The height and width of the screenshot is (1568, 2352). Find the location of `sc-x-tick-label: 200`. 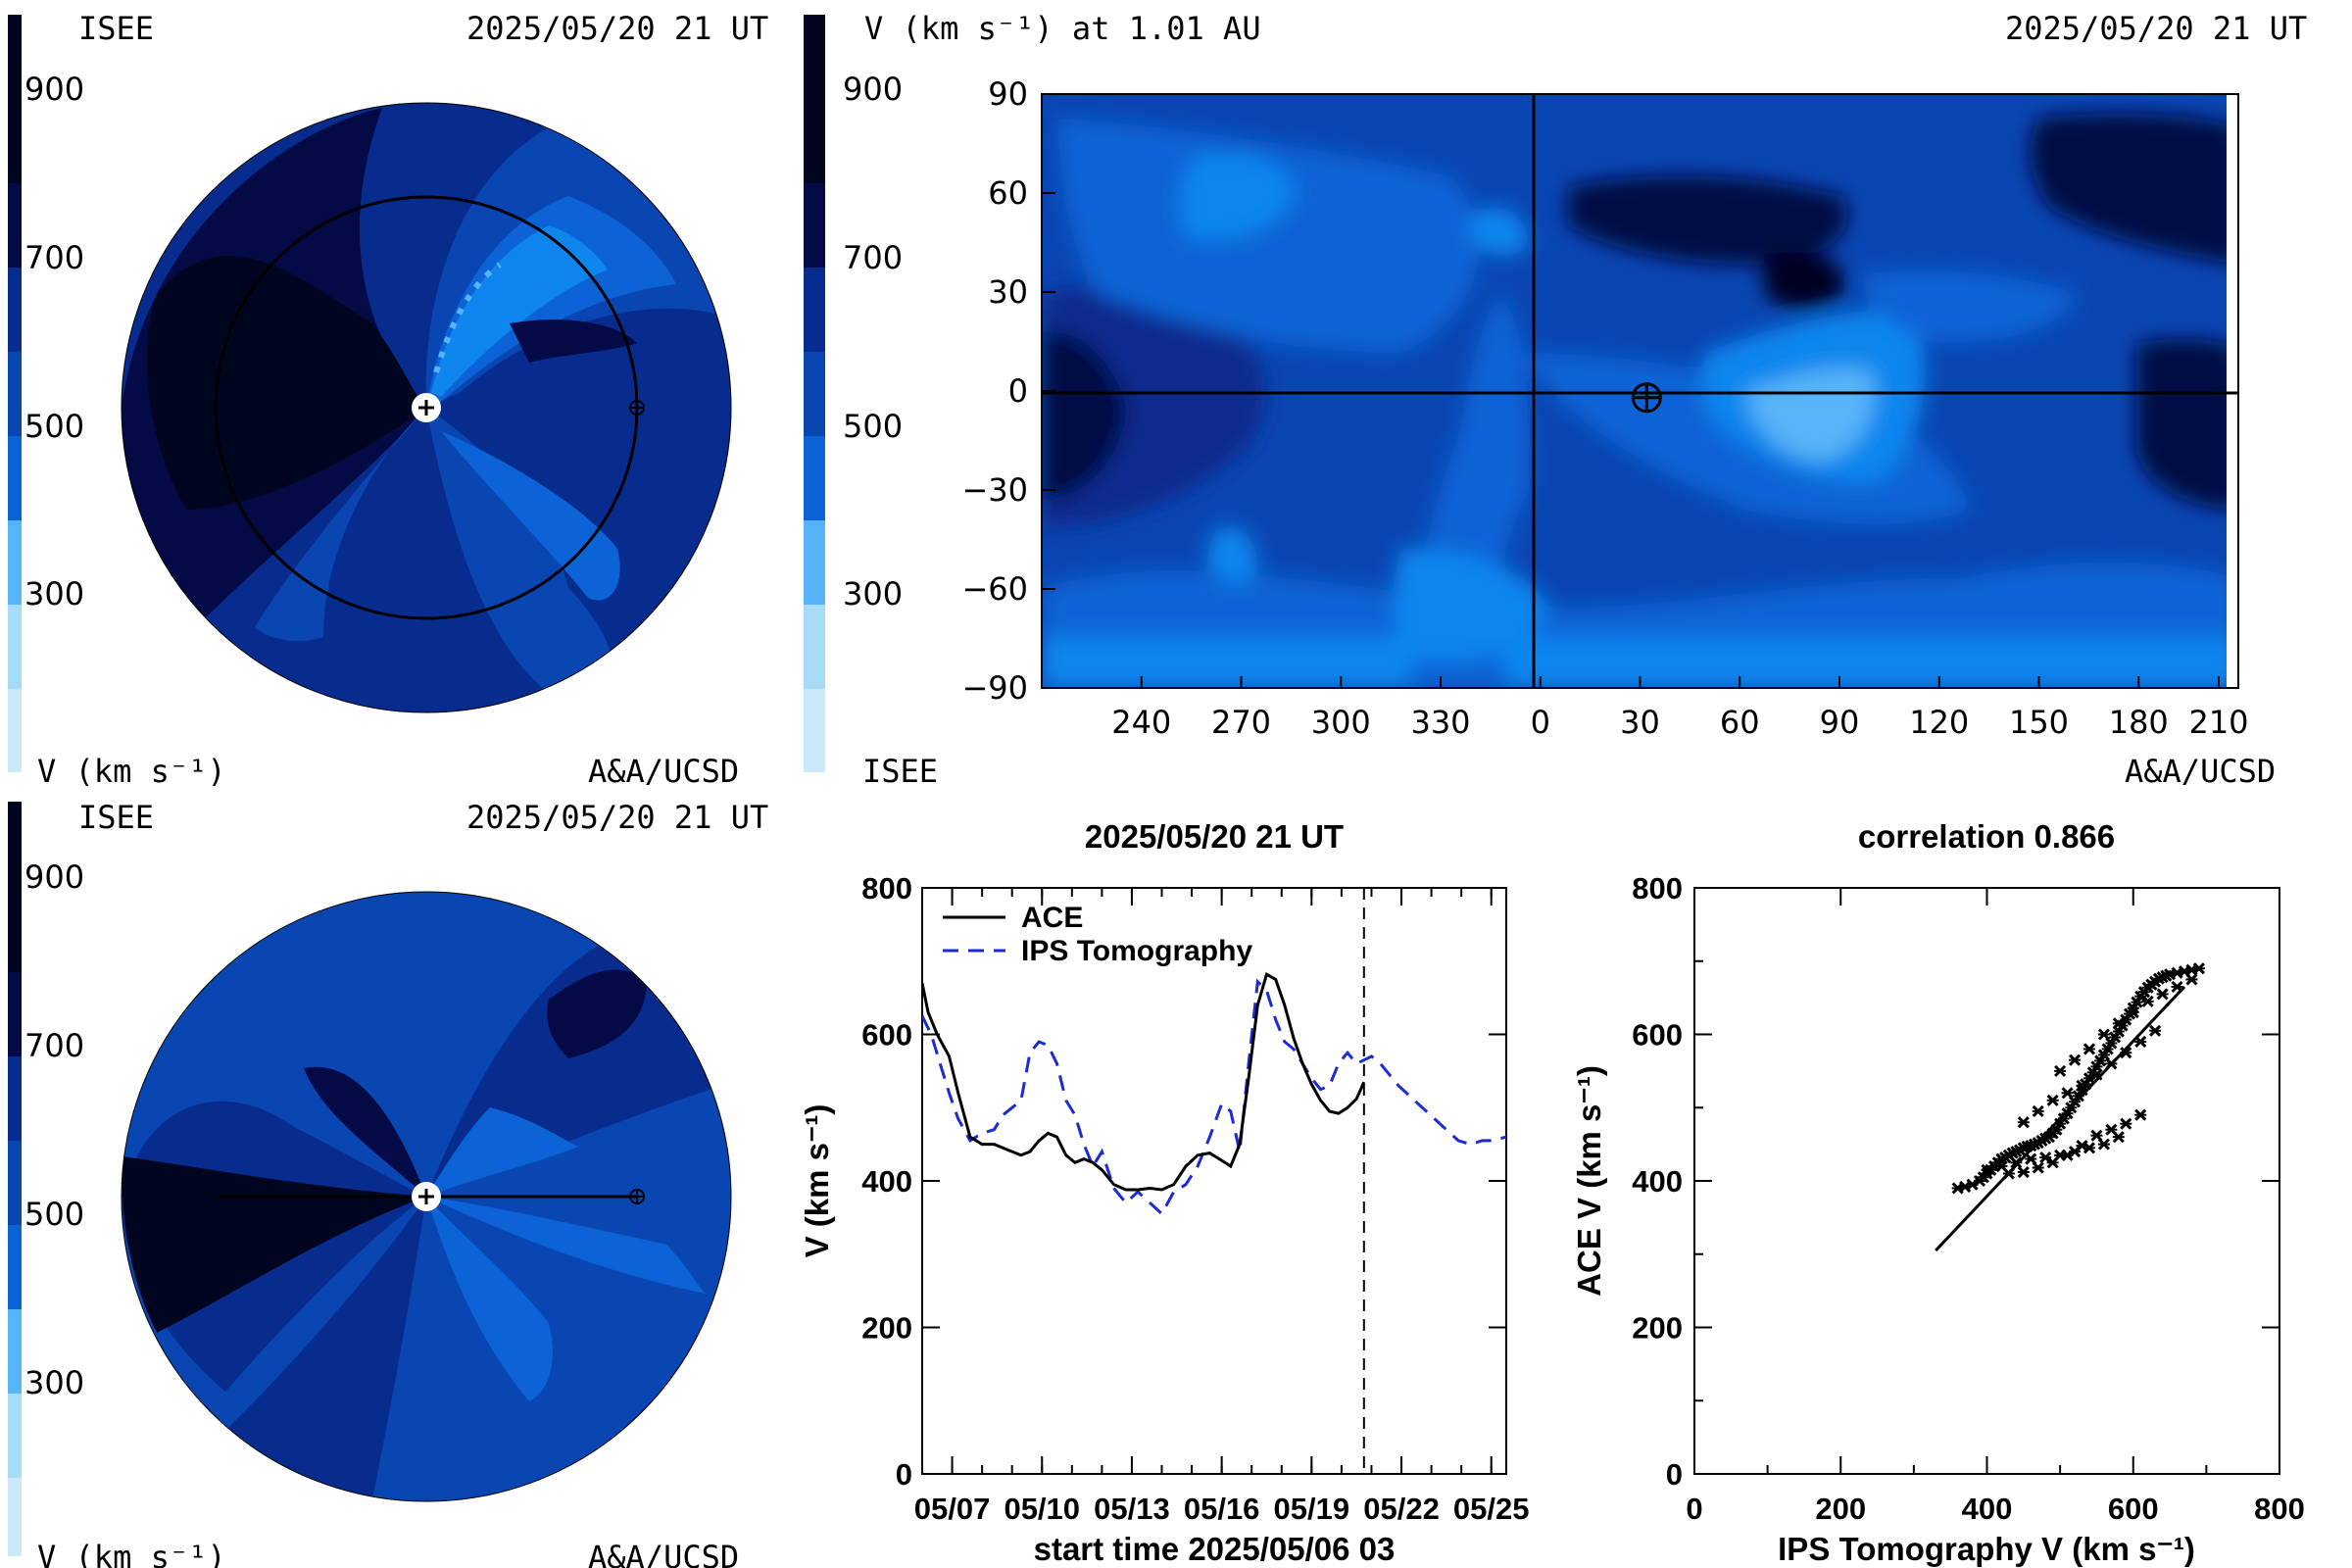

sc-x-tick-label: 200 is located at coordinates (1840, 1509).